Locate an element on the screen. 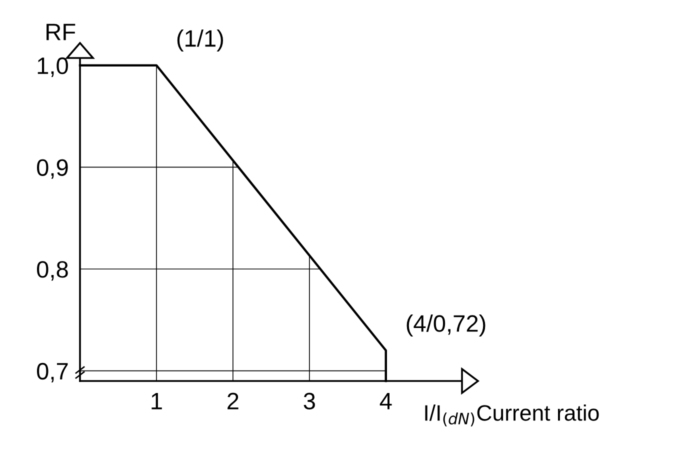 The height and width of the screenshot is (464, 677). x-axis-title: I/I$_{(dN)}$Current ratio is located at coordinates (512, 415).